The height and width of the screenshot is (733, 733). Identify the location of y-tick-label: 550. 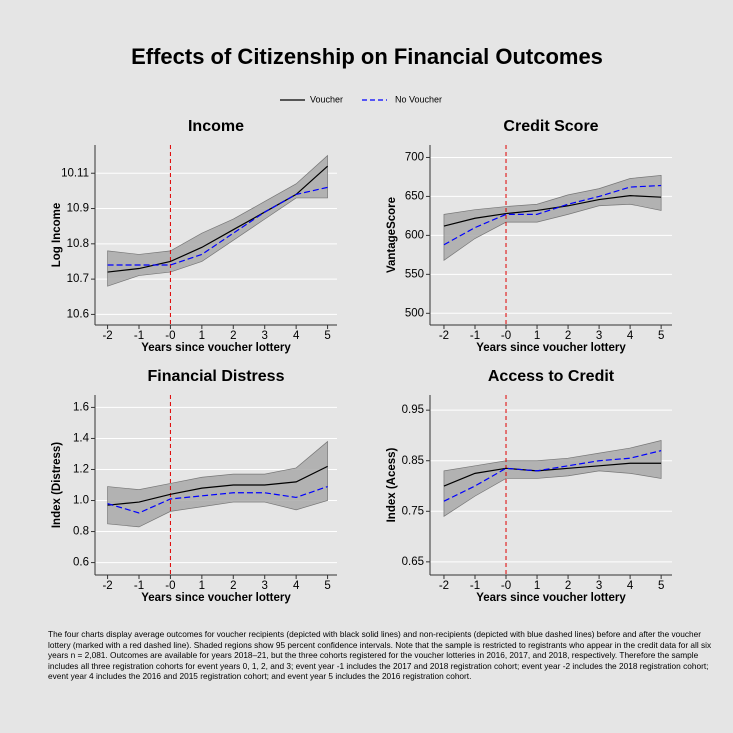
(414, 274).